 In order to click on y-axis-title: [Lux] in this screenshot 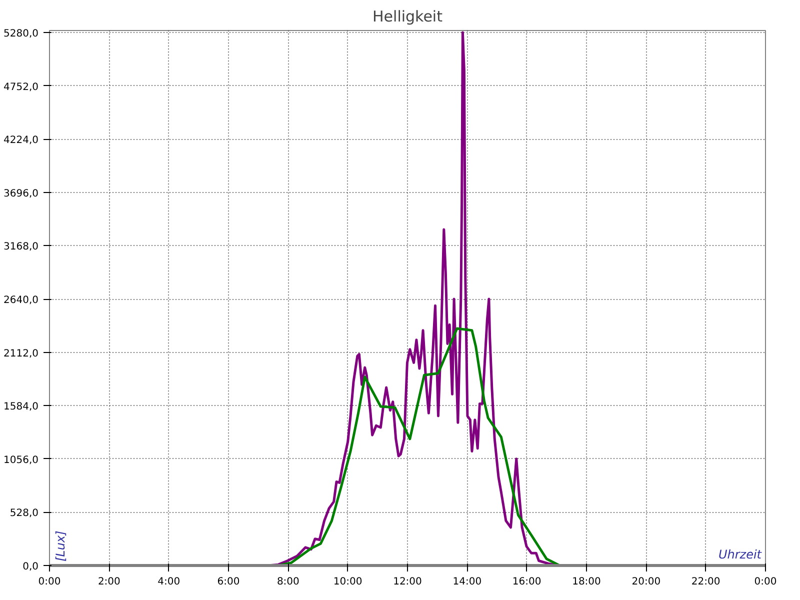, I will do `click(61, 546)`.